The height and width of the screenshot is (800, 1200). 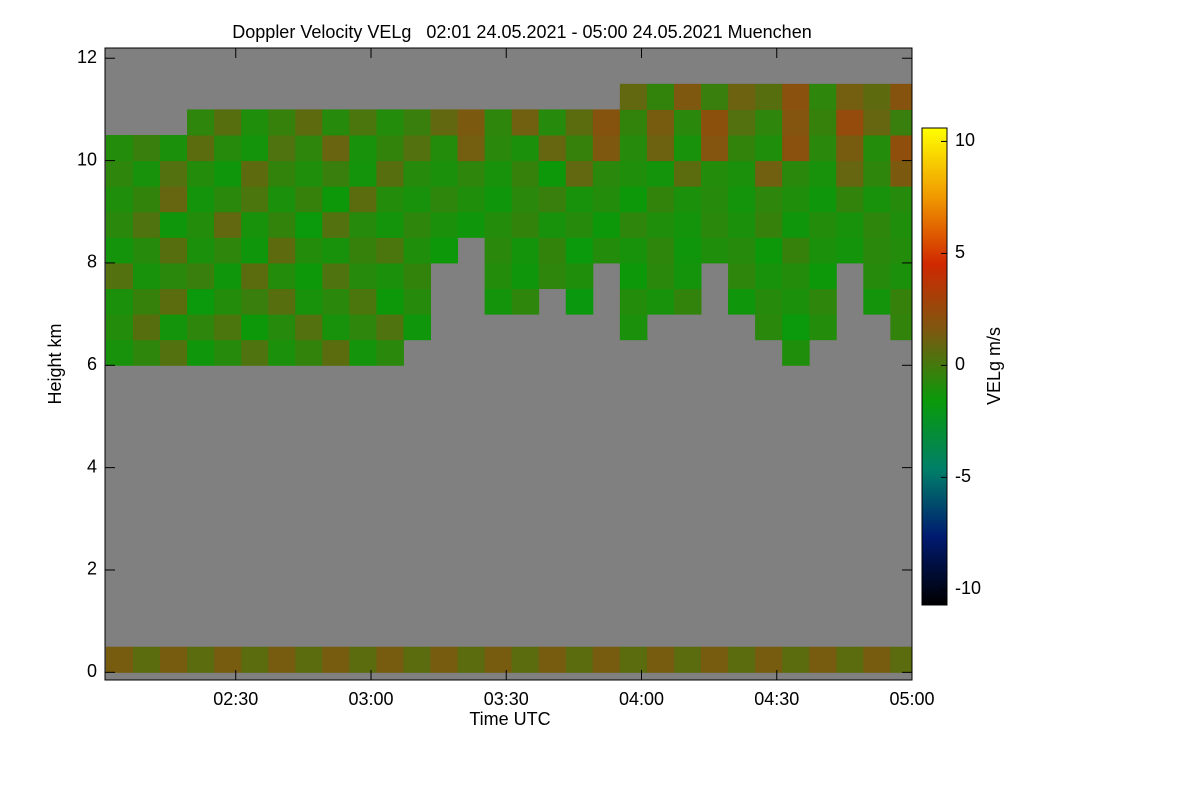 I want to click on colorbar-tick-label: 0, so click(x=960, y=364).